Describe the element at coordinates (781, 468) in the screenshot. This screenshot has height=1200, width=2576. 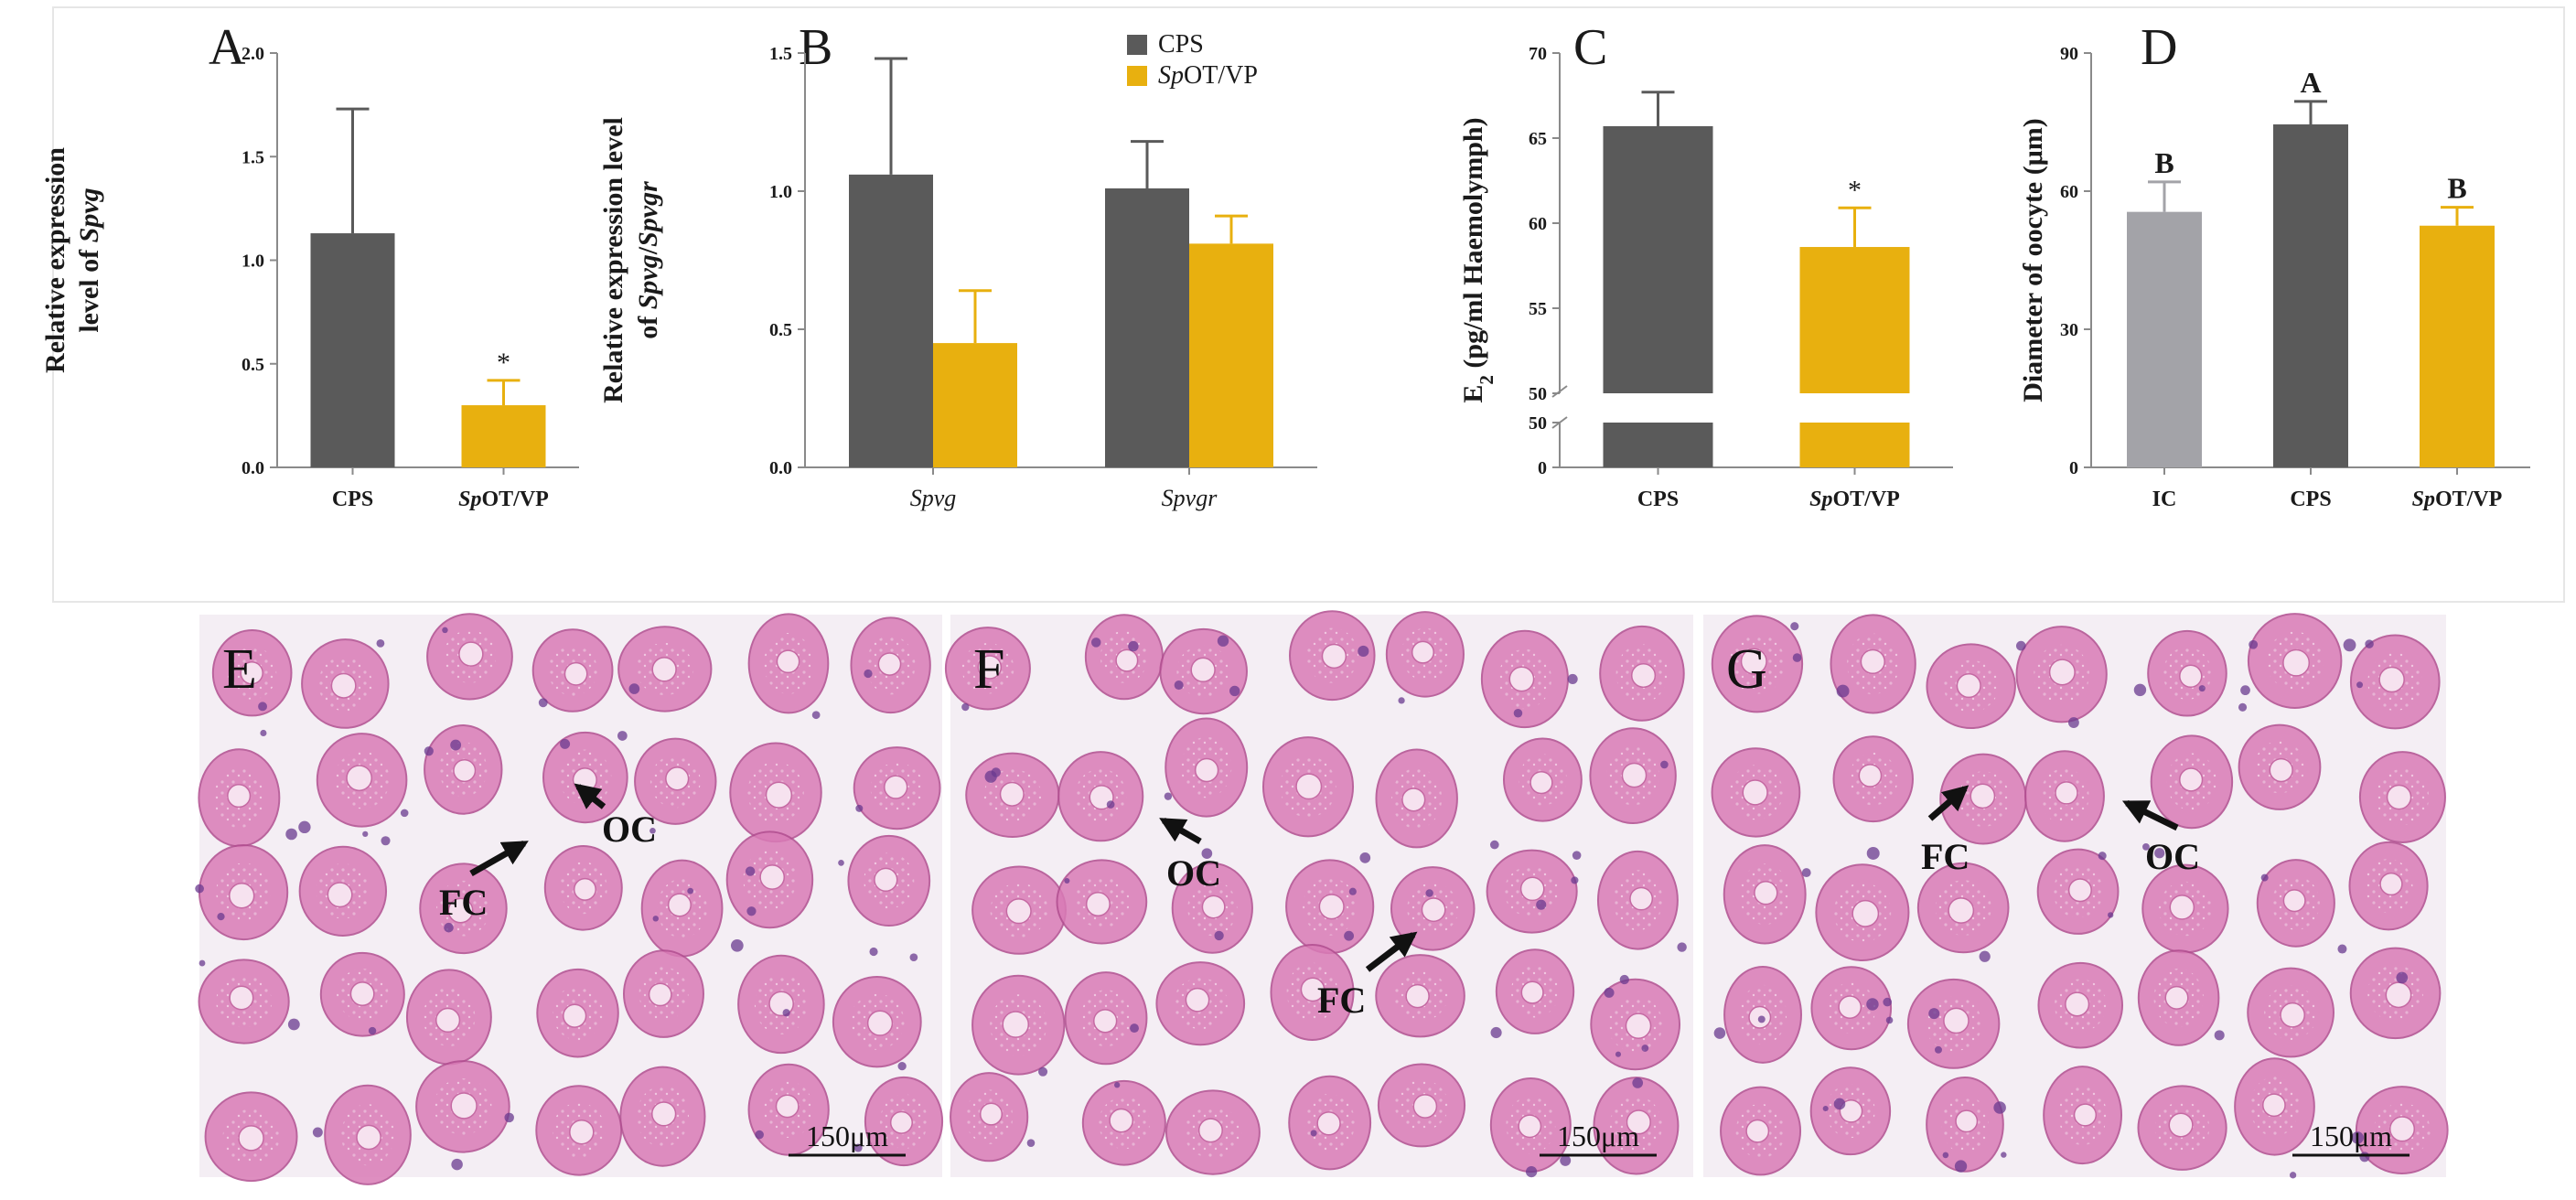
I see `y-tick-label: 0.0` at that location.